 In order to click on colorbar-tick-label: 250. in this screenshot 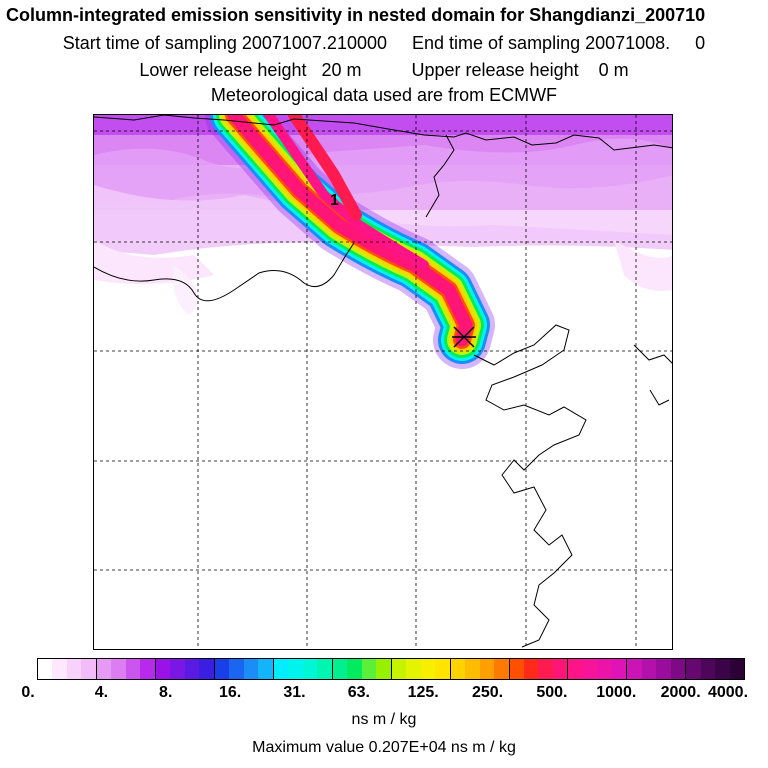, I will do `click(487, 692)`.